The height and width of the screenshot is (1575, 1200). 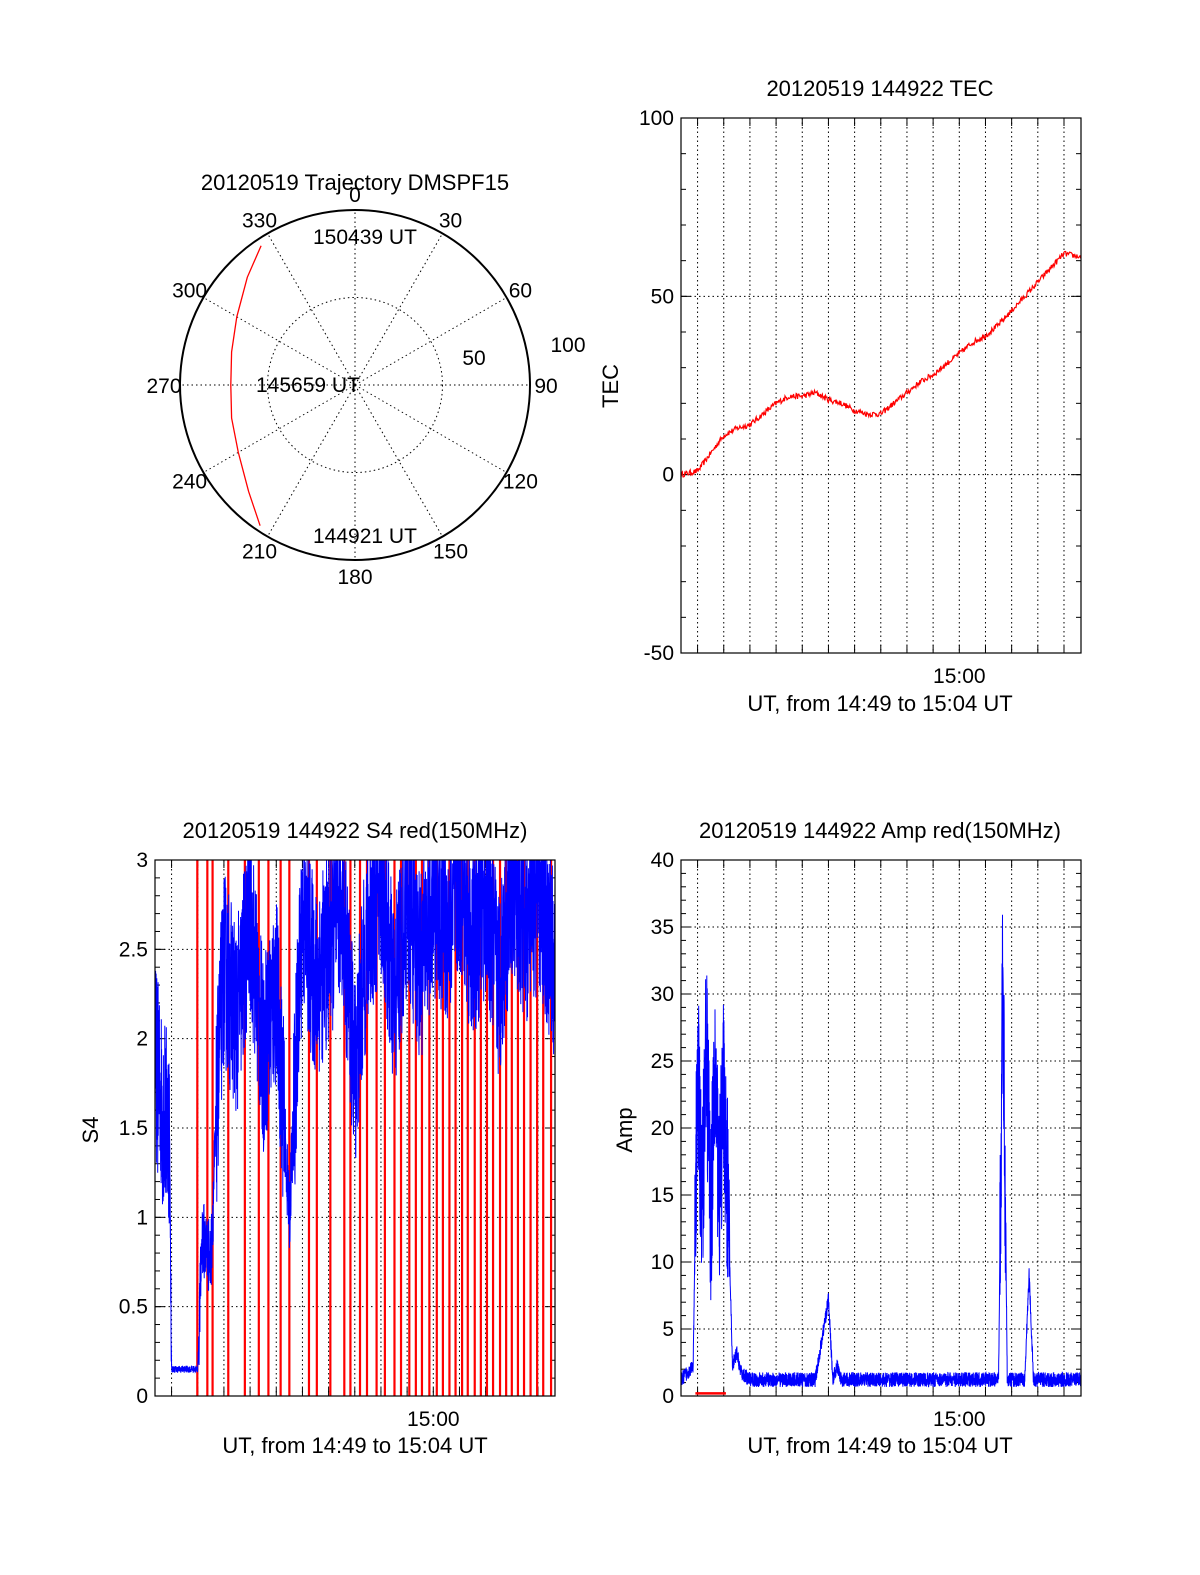 What do you see at coordinates (879, 703) in the screenshot?
I see `tec-xlabel: UT, from 14:49 to 15:04 UT` at bounding box center [879, 703].